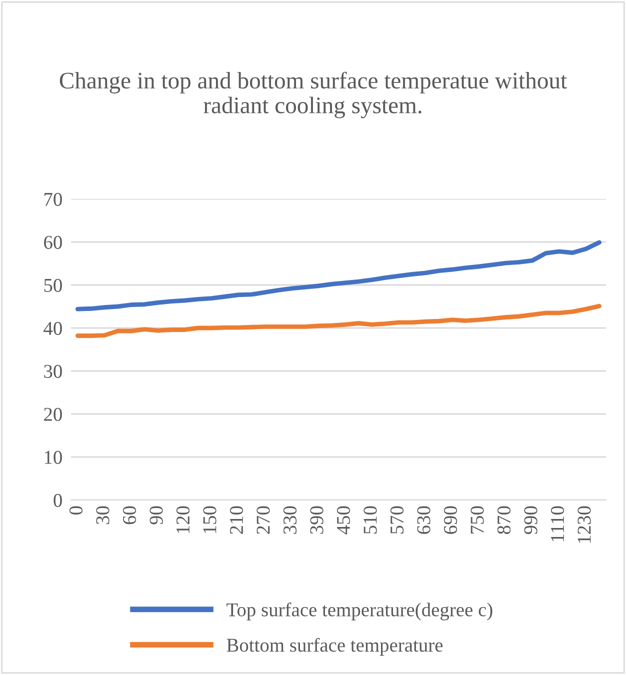  What do you see at coordinates (76, 510) in the screenshot?
I see `x-tick-label: 0` at bounding box center [76, 510].